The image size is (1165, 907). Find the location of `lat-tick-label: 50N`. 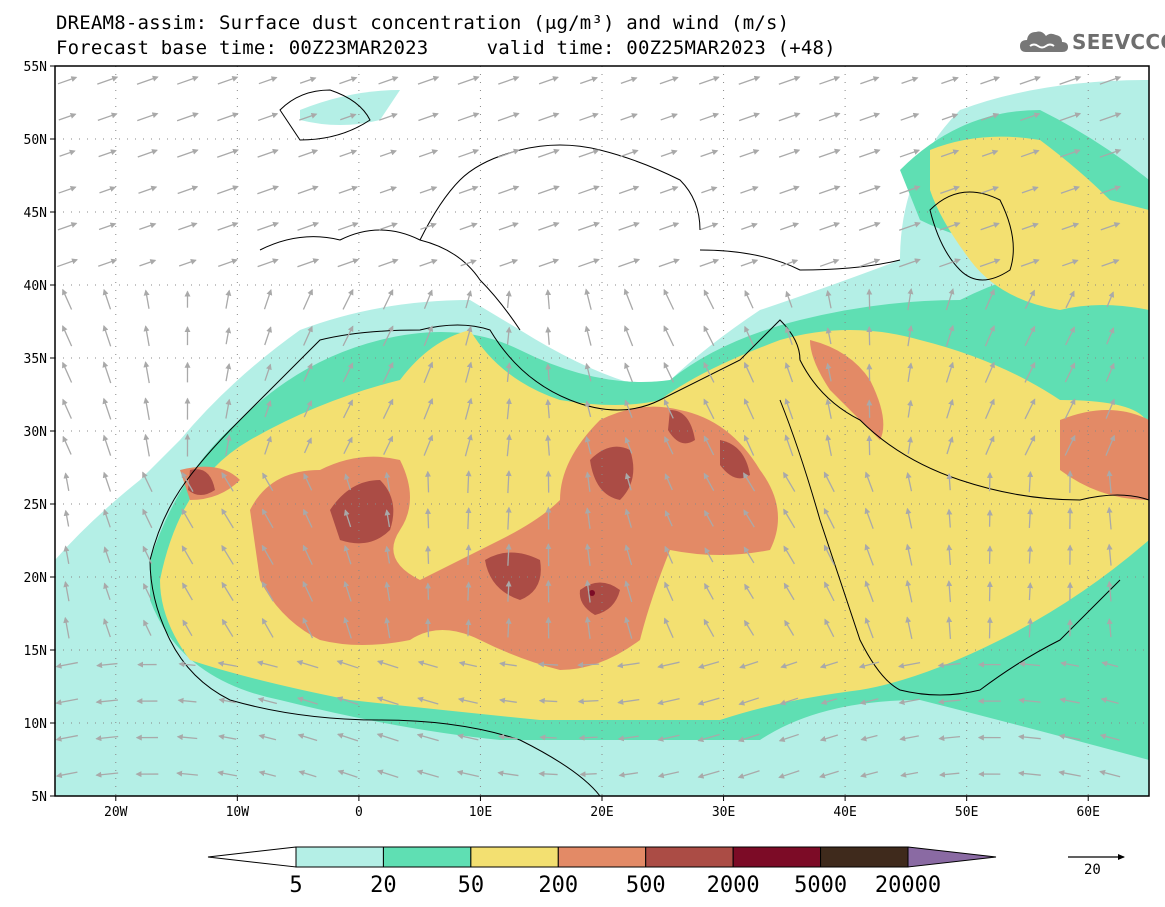

lat-tick-label: 50N is located at coordinates (35, 140).